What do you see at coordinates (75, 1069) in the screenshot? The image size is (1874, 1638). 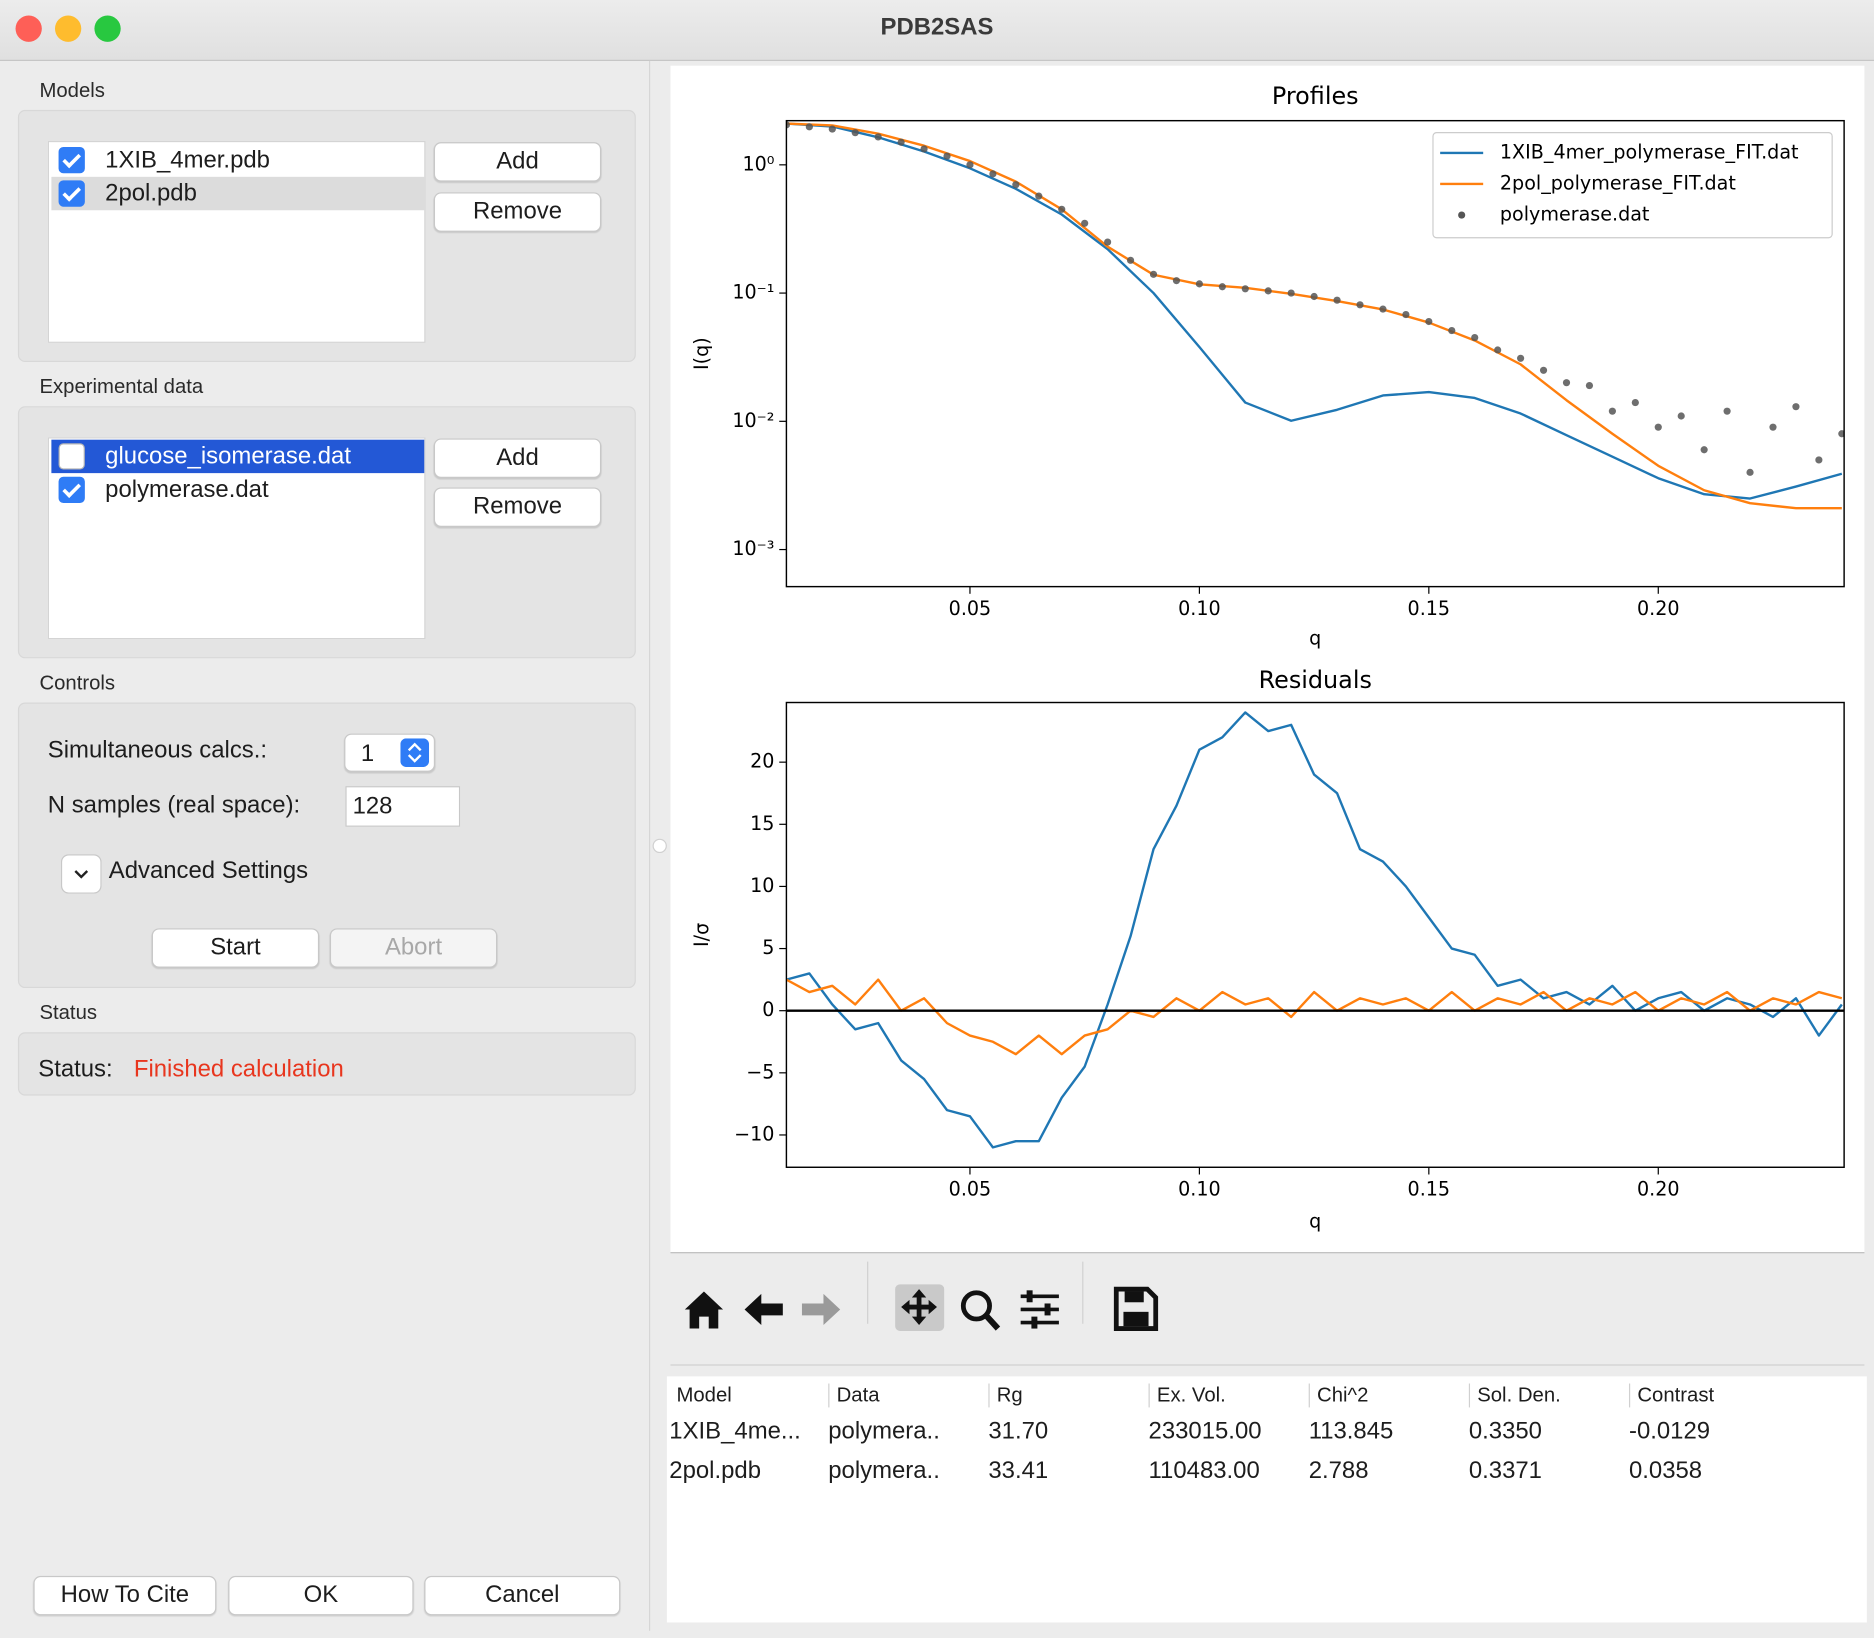 I see `status-prefix: Status:` at bounding box center [75, 1069].